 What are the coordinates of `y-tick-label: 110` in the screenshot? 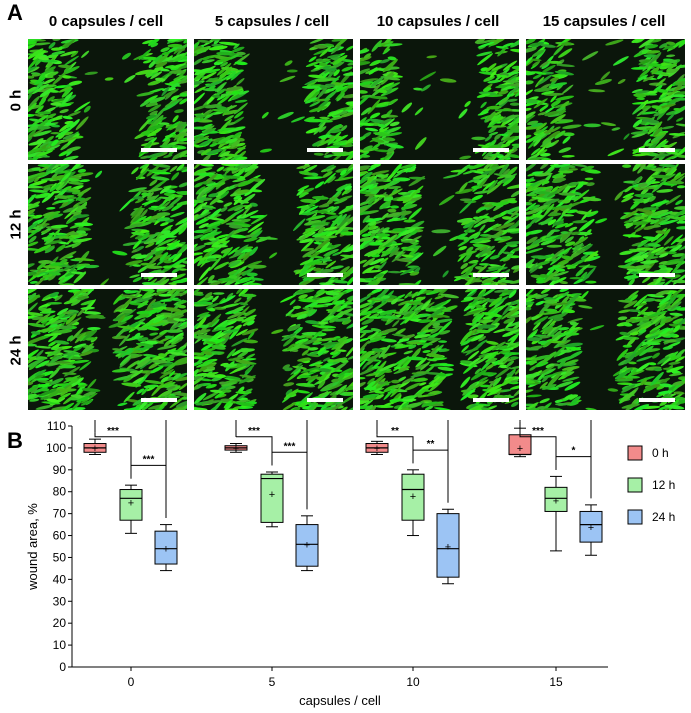 It's located at (56, 426).